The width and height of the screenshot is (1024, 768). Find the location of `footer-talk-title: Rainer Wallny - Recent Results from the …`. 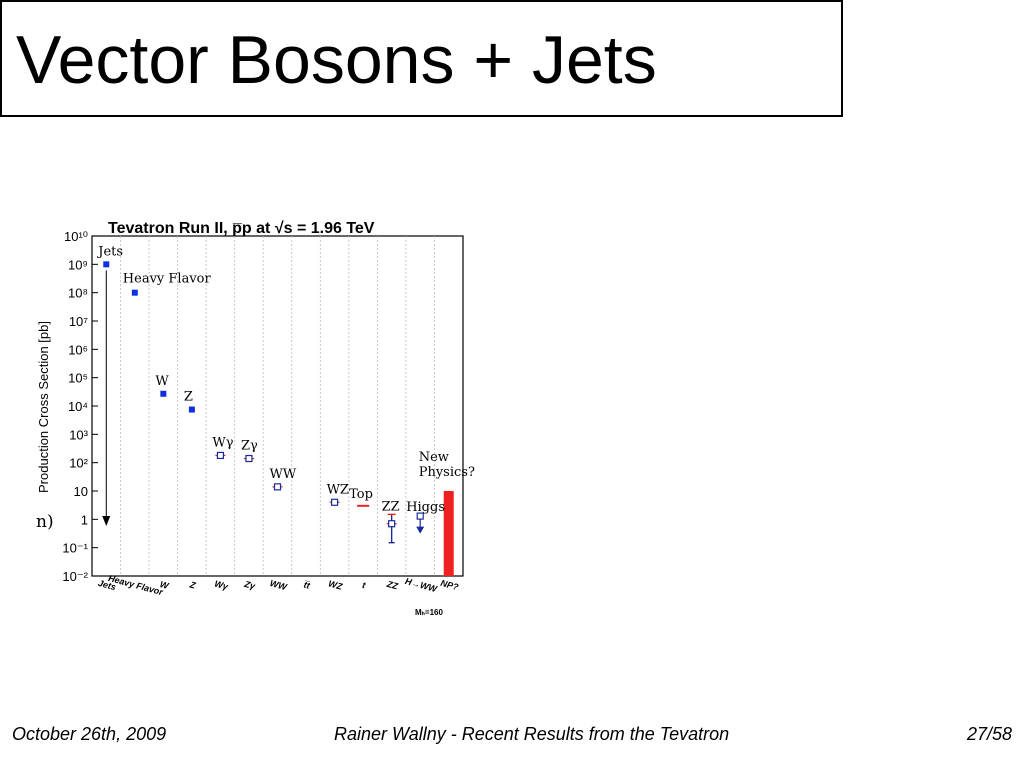

footer-talk-title: Rainer Wallny - Recent Results from the … is located at coordinates (532, 734).